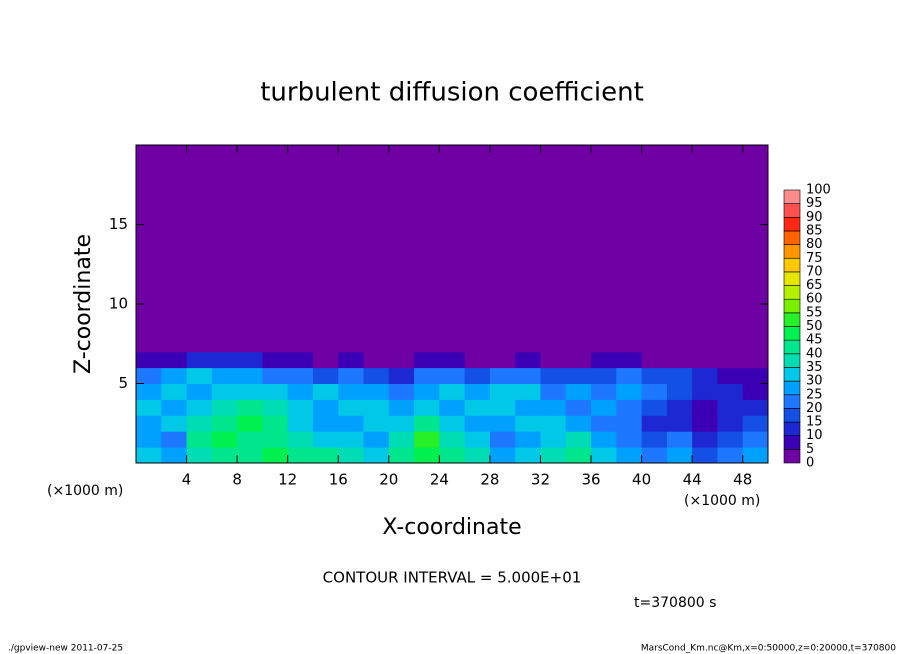 This screenshot has width=904, height=654. I want to click on colorbar-label: 95, so click(814, 203).